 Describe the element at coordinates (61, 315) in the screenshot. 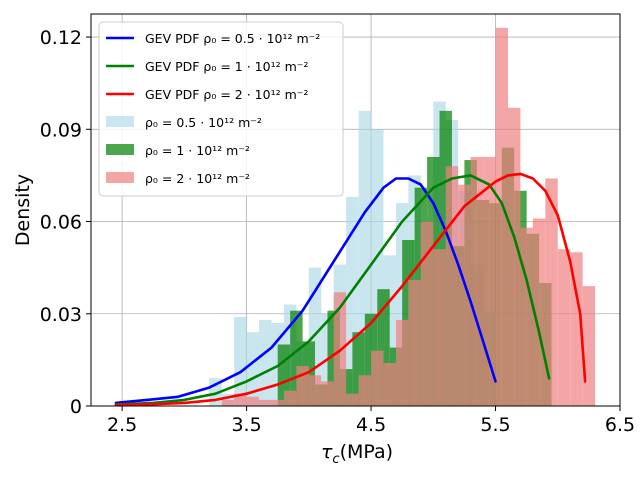

I see `y-tick-label: 0.03` at that location.